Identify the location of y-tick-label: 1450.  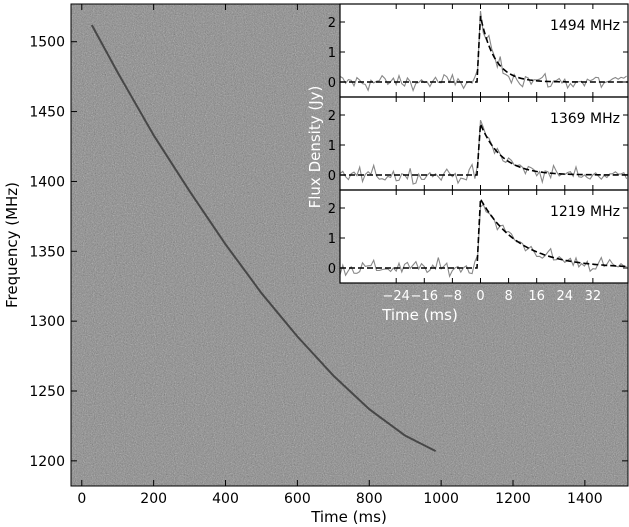
(47, 113).